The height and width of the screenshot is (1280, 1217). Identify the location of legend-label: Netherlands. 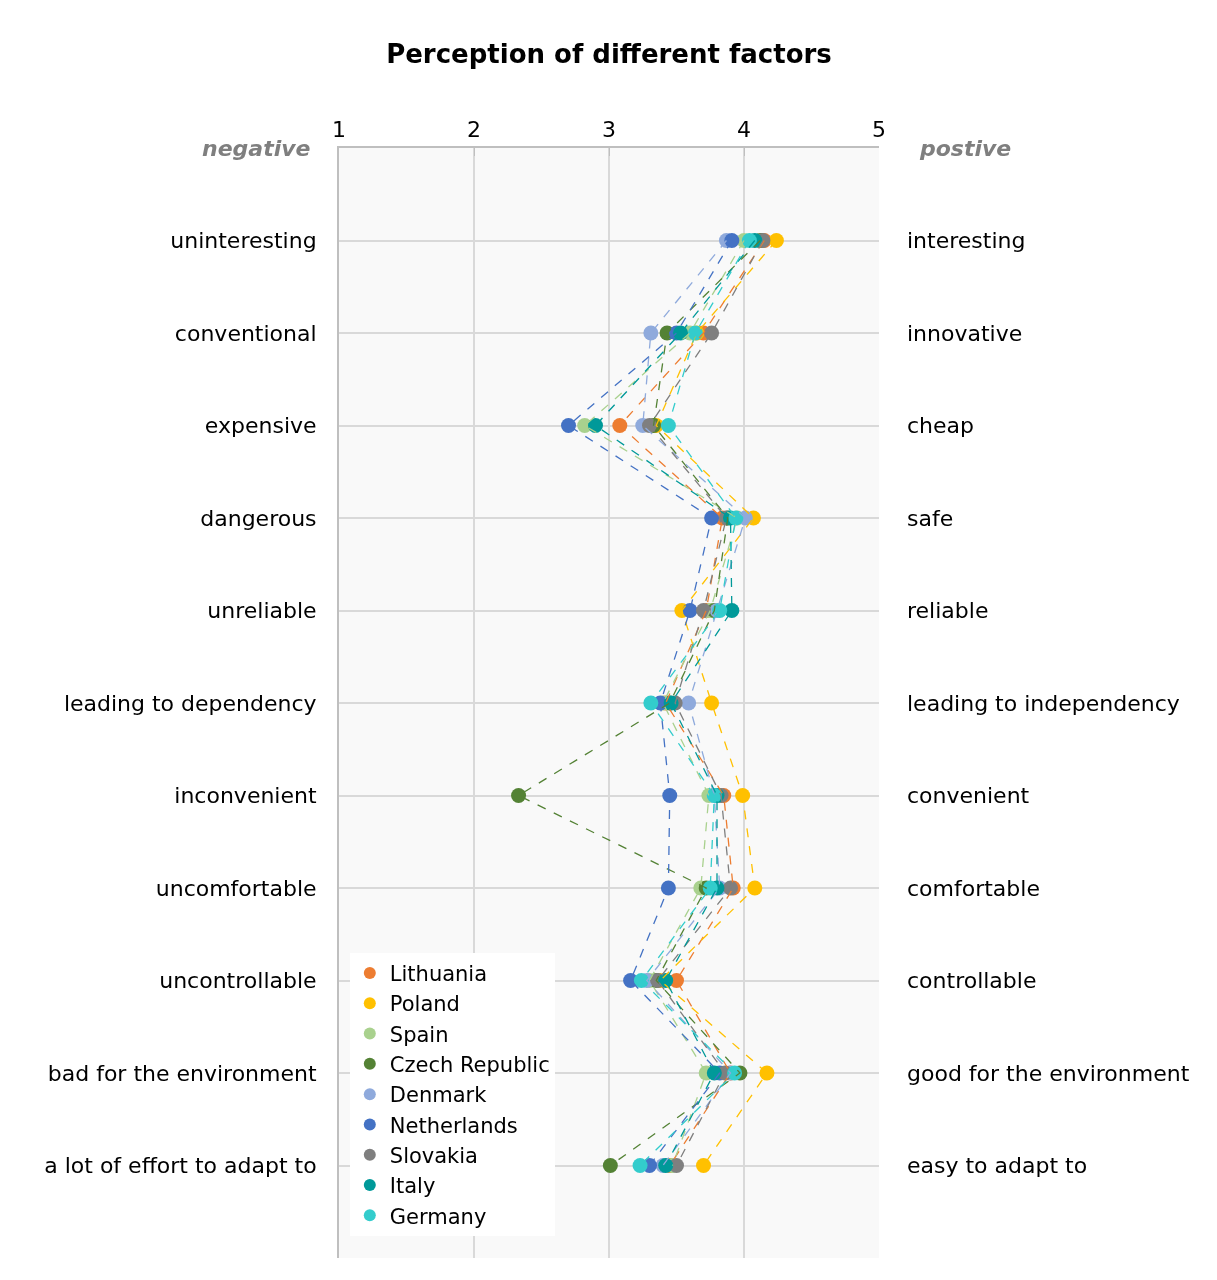
(453, 1125).